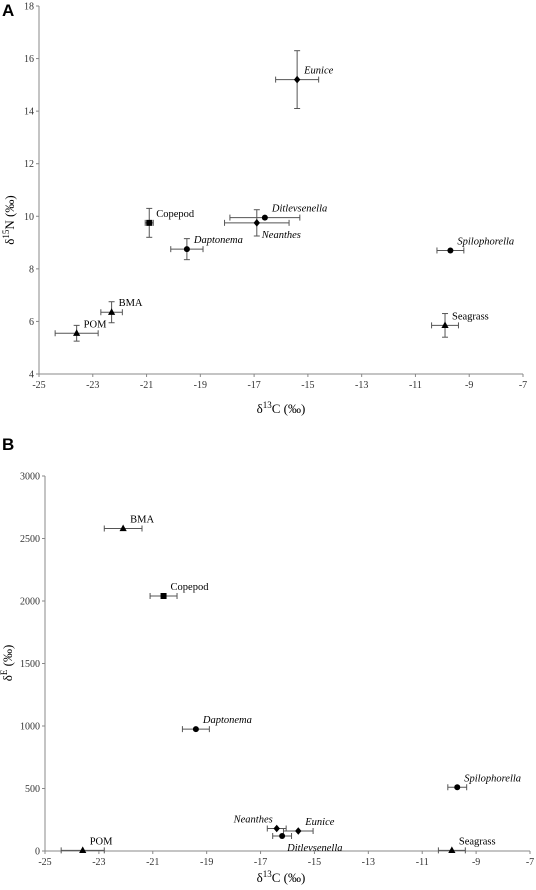 The height and width of the screenshot is (890, 536). Describe the element at coordinates (206, 862) in the screenshot. I see `panel-b-x-tick-label: -19` at that location.